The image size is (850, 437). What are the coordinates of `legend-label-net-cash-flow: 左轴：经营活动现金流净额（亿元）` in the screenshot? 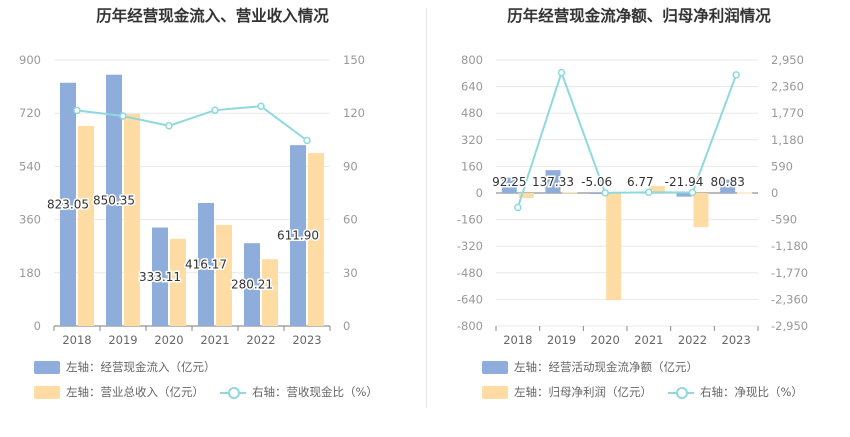 It's located at (606, 367).